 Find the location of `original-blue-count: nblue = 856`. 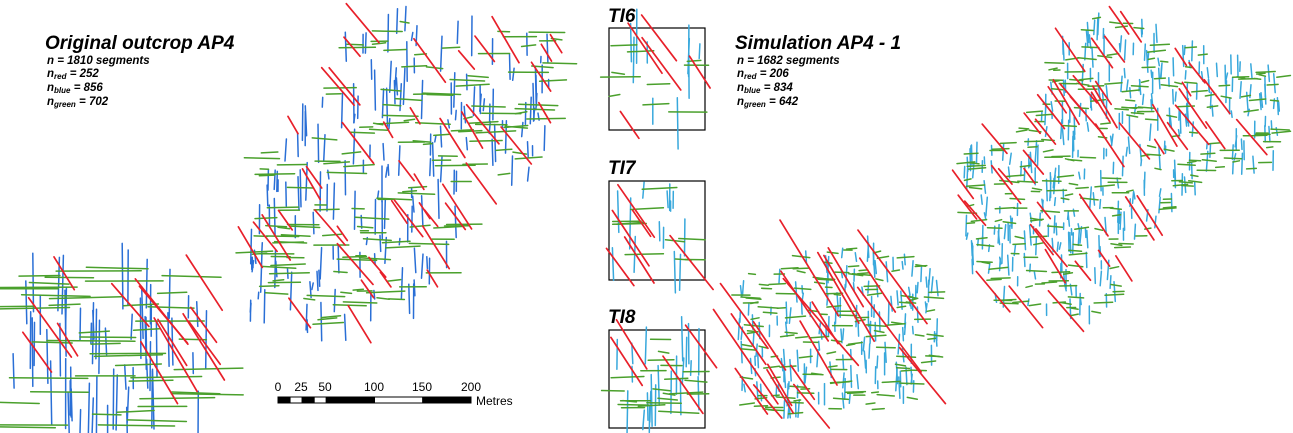

original-blue-count: nblue = 856 is located at coordinates (75, 88).